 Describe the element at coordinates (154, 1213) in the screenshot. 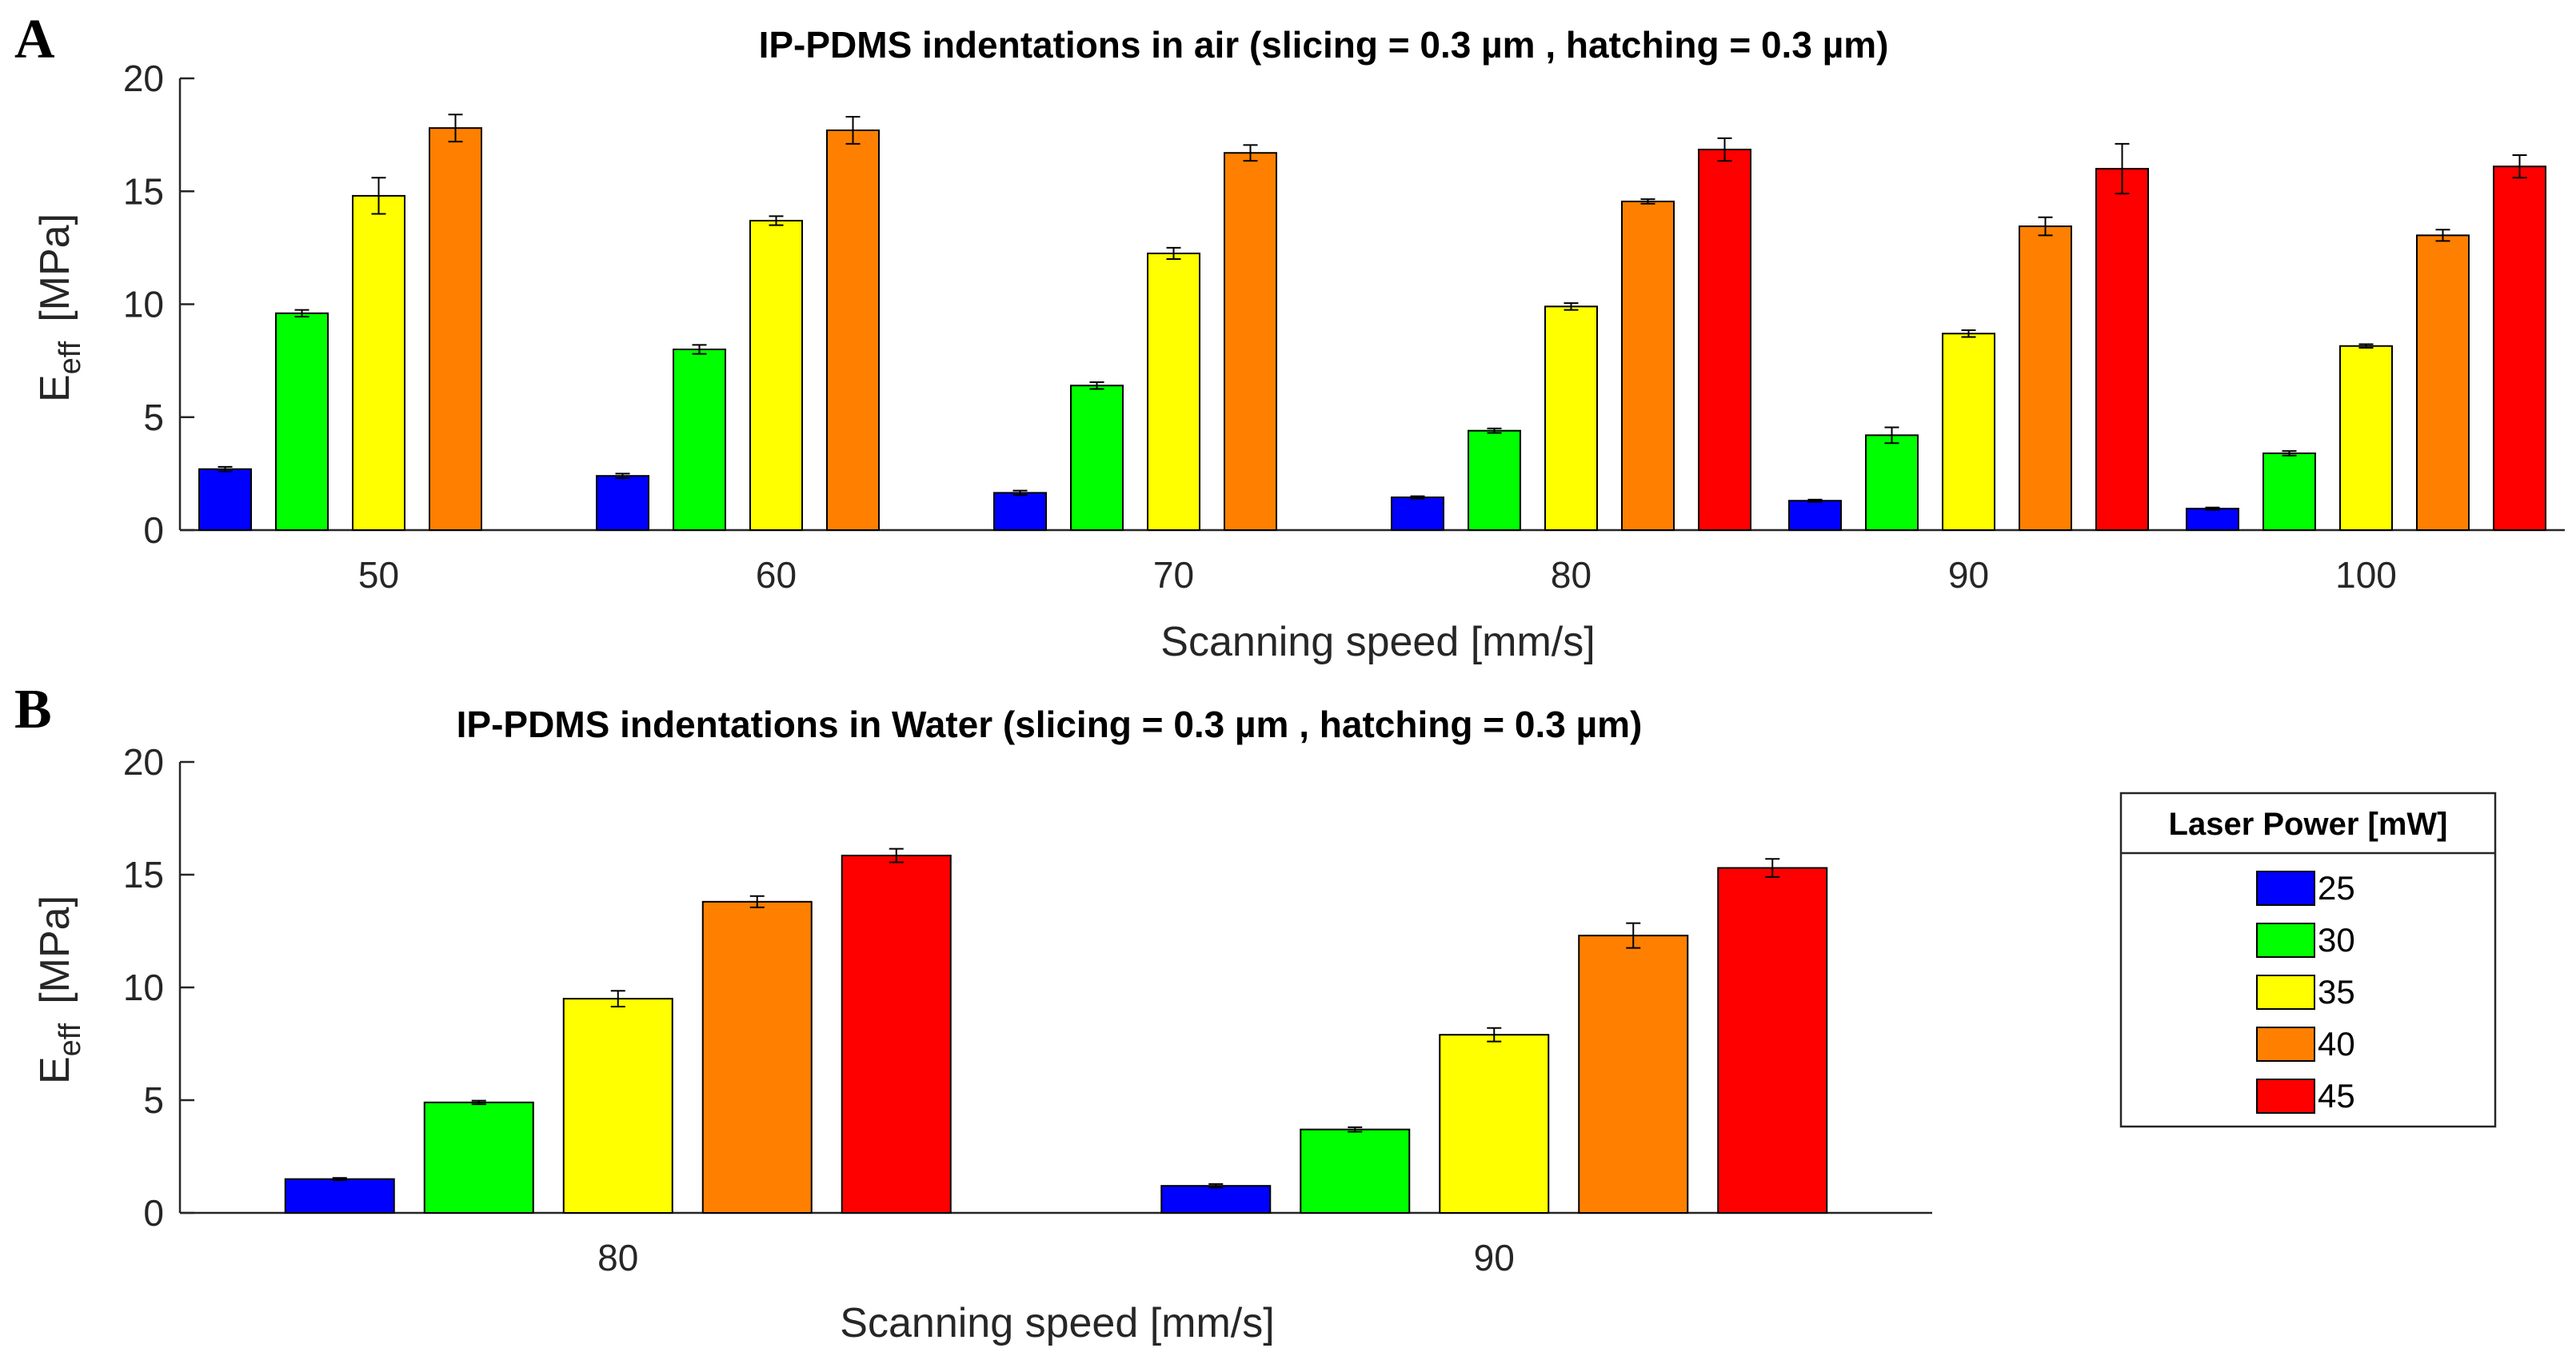

I see `chart-b-ytick-label: 0` at that location.